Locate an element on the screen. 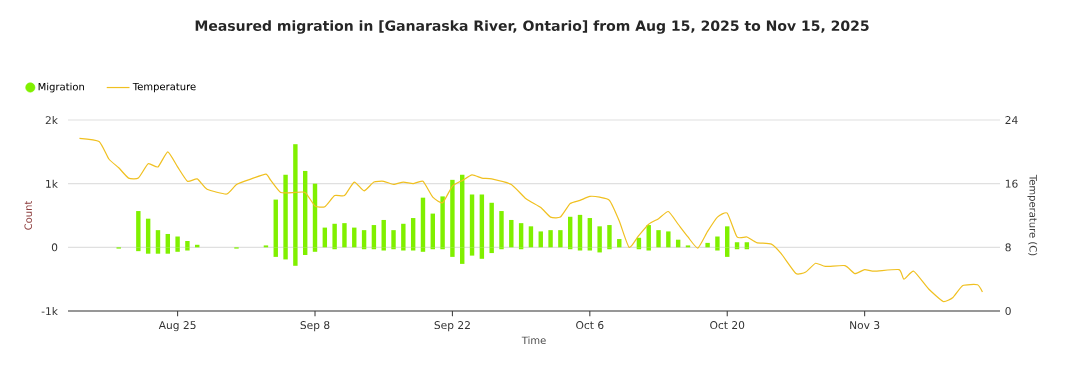  x-tick-label: Sep 8 is located at coordinates (315, 326).